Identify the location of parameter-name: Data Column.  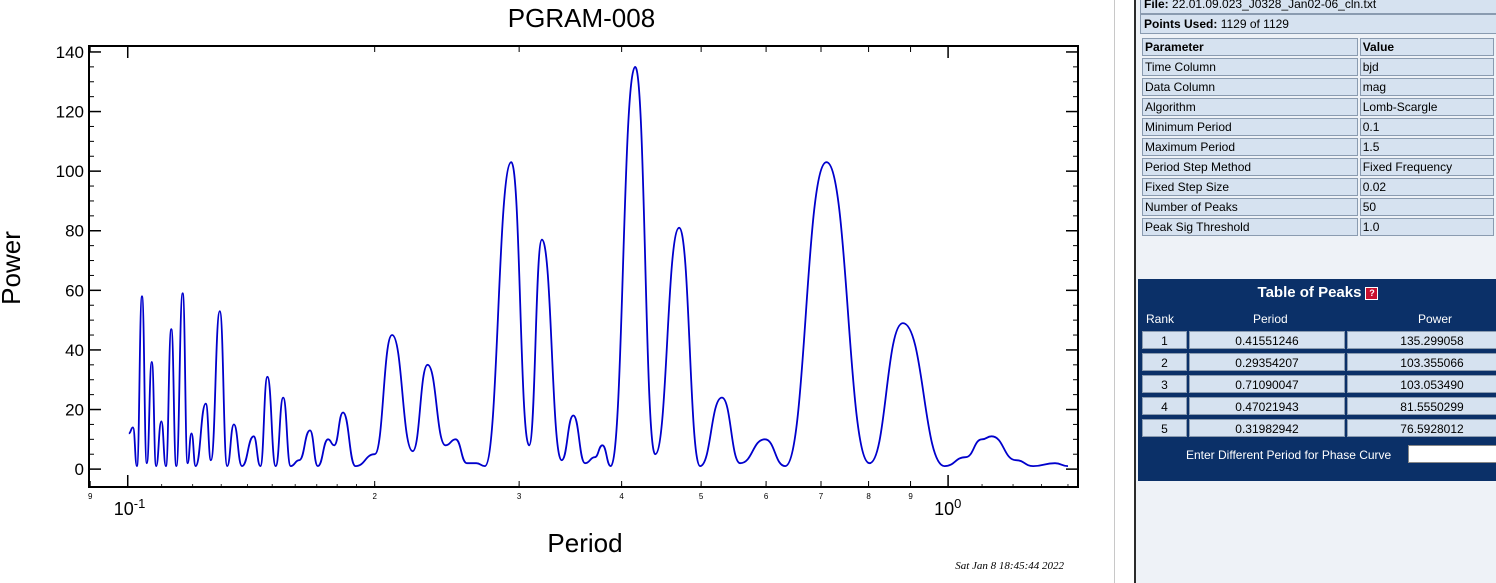
(1250, 87).